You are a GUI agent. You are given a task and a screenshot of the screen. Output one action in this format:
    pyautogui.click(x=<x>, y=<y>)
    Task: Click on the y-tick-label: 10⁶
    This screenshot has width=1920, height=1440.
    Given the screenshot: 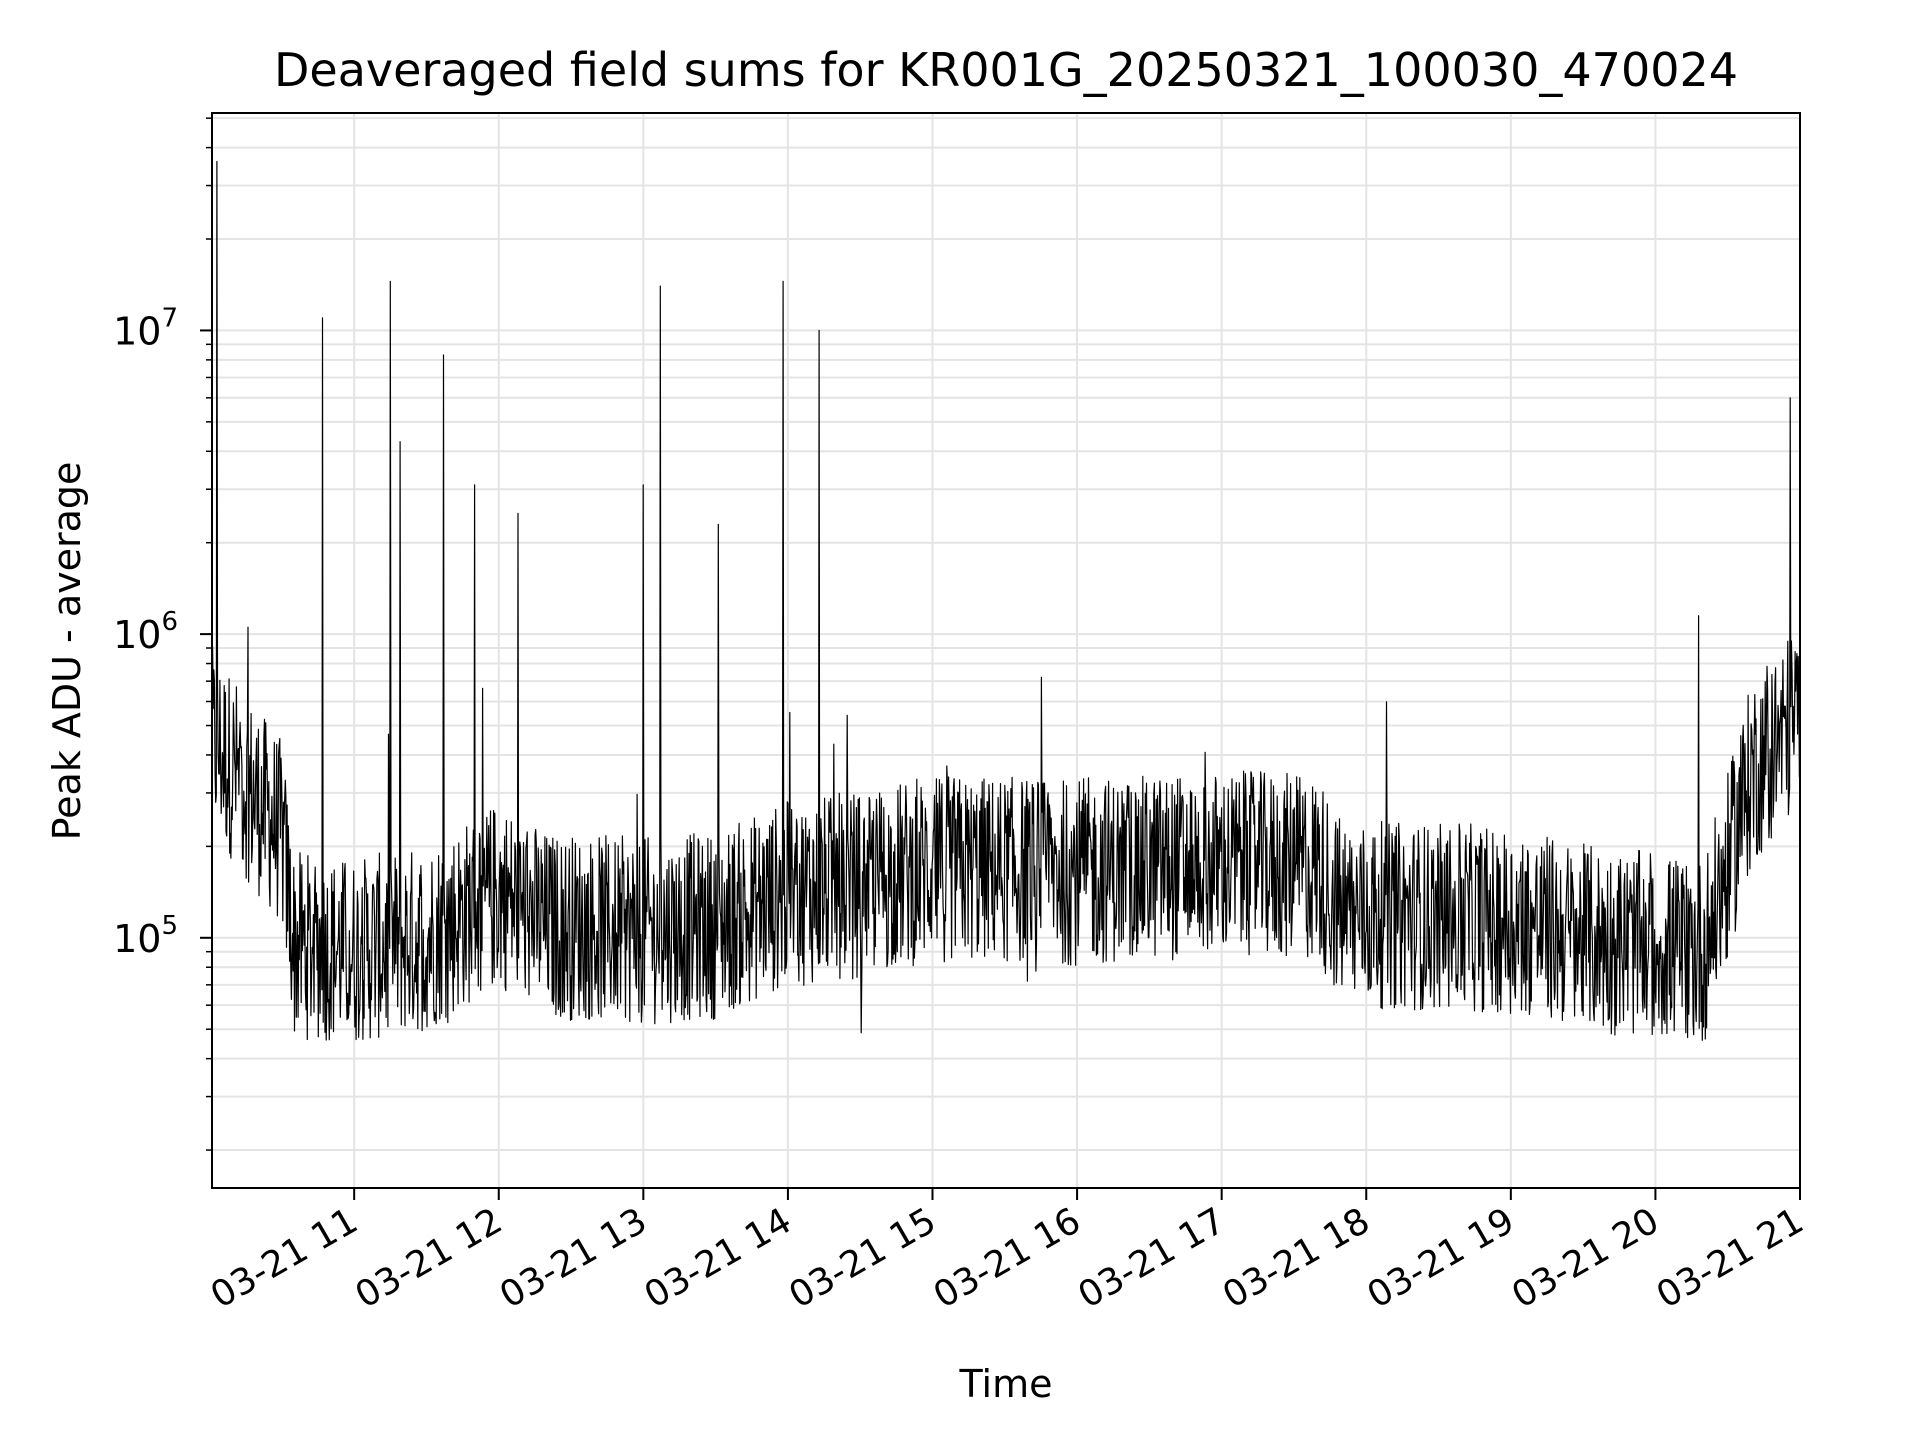 What is the action you would take?
    pyautogui.click(x=145, y=632)
    